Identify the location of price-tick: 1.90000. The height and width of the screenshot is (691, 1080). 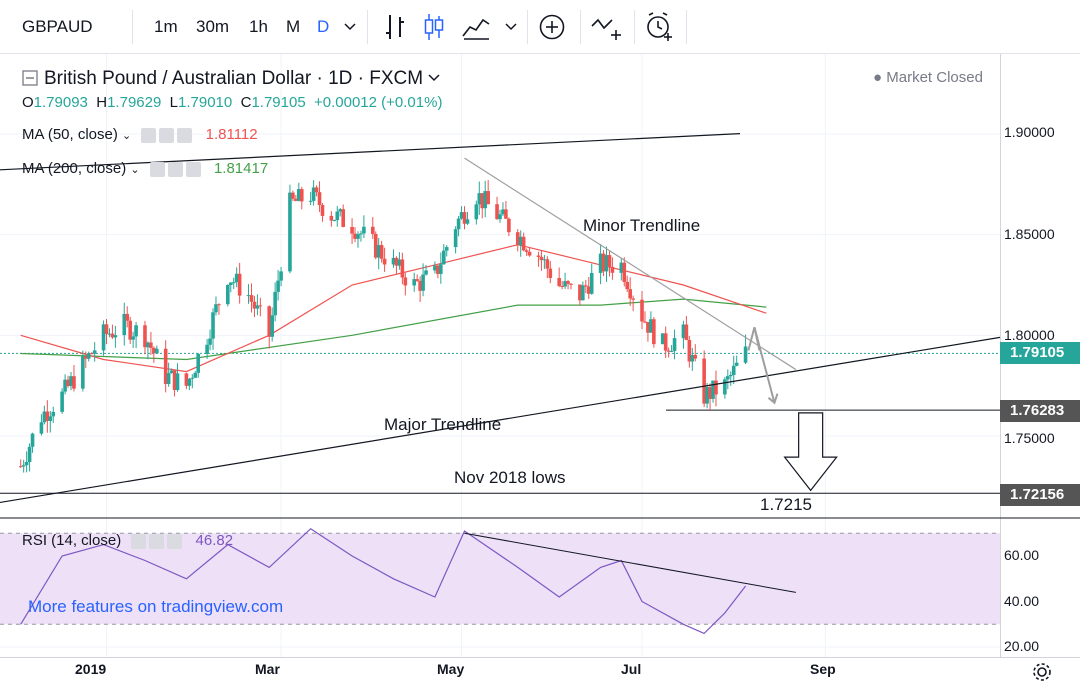
(1029, 132).